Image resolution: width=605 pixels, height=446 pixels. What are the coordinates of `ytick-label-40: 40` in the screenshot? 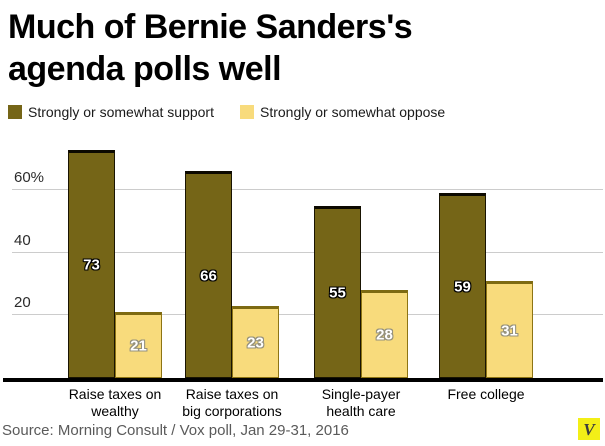 It's located at (22, 240).